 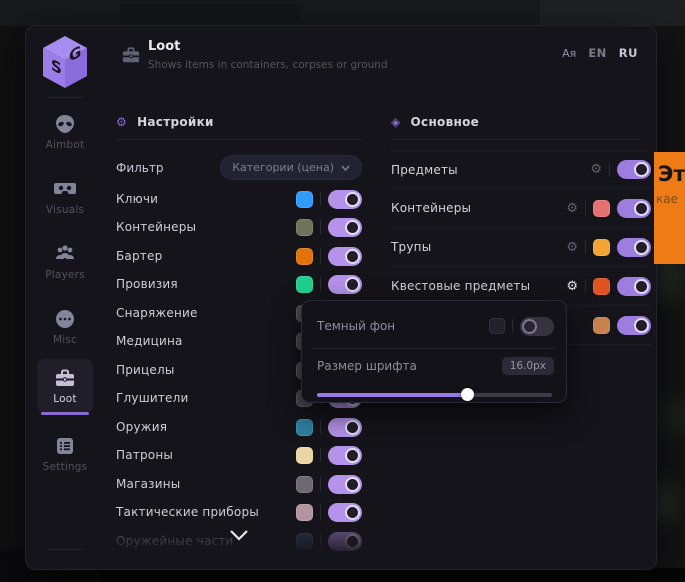 I want to click on category-row: Тактические приборы, so click(x=239, y=512).